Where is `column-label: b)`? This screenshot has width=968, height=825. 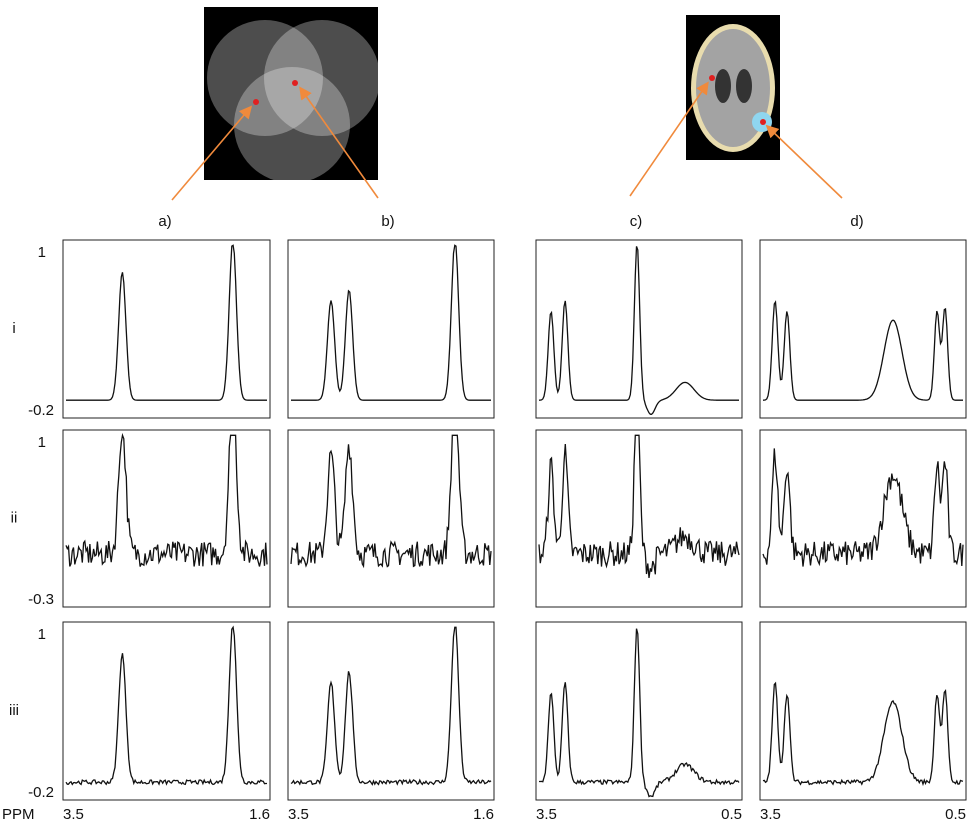 column-label: b) is located at coordinates (387, 221).